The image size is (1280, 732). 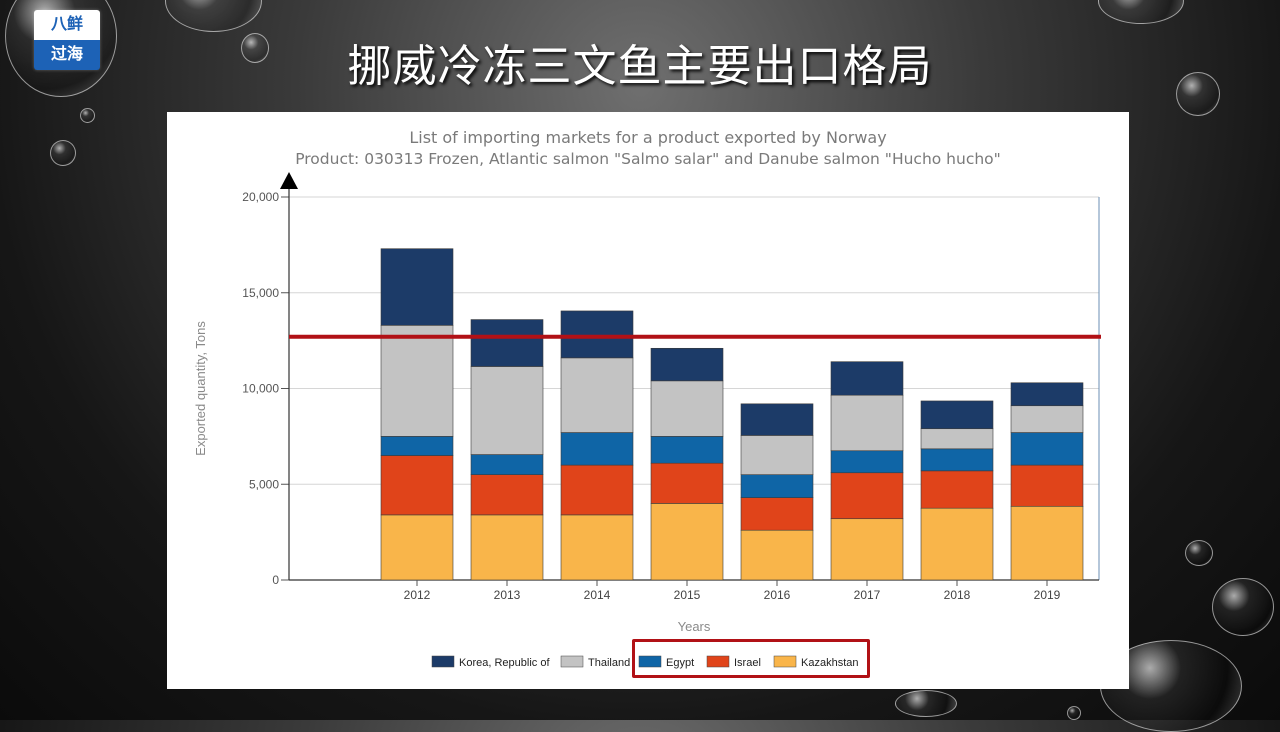 What do you see at coordinates (687, 595) in the screenshot?
I see `x-tick-label: 2015` at bounding box center [687, 595].